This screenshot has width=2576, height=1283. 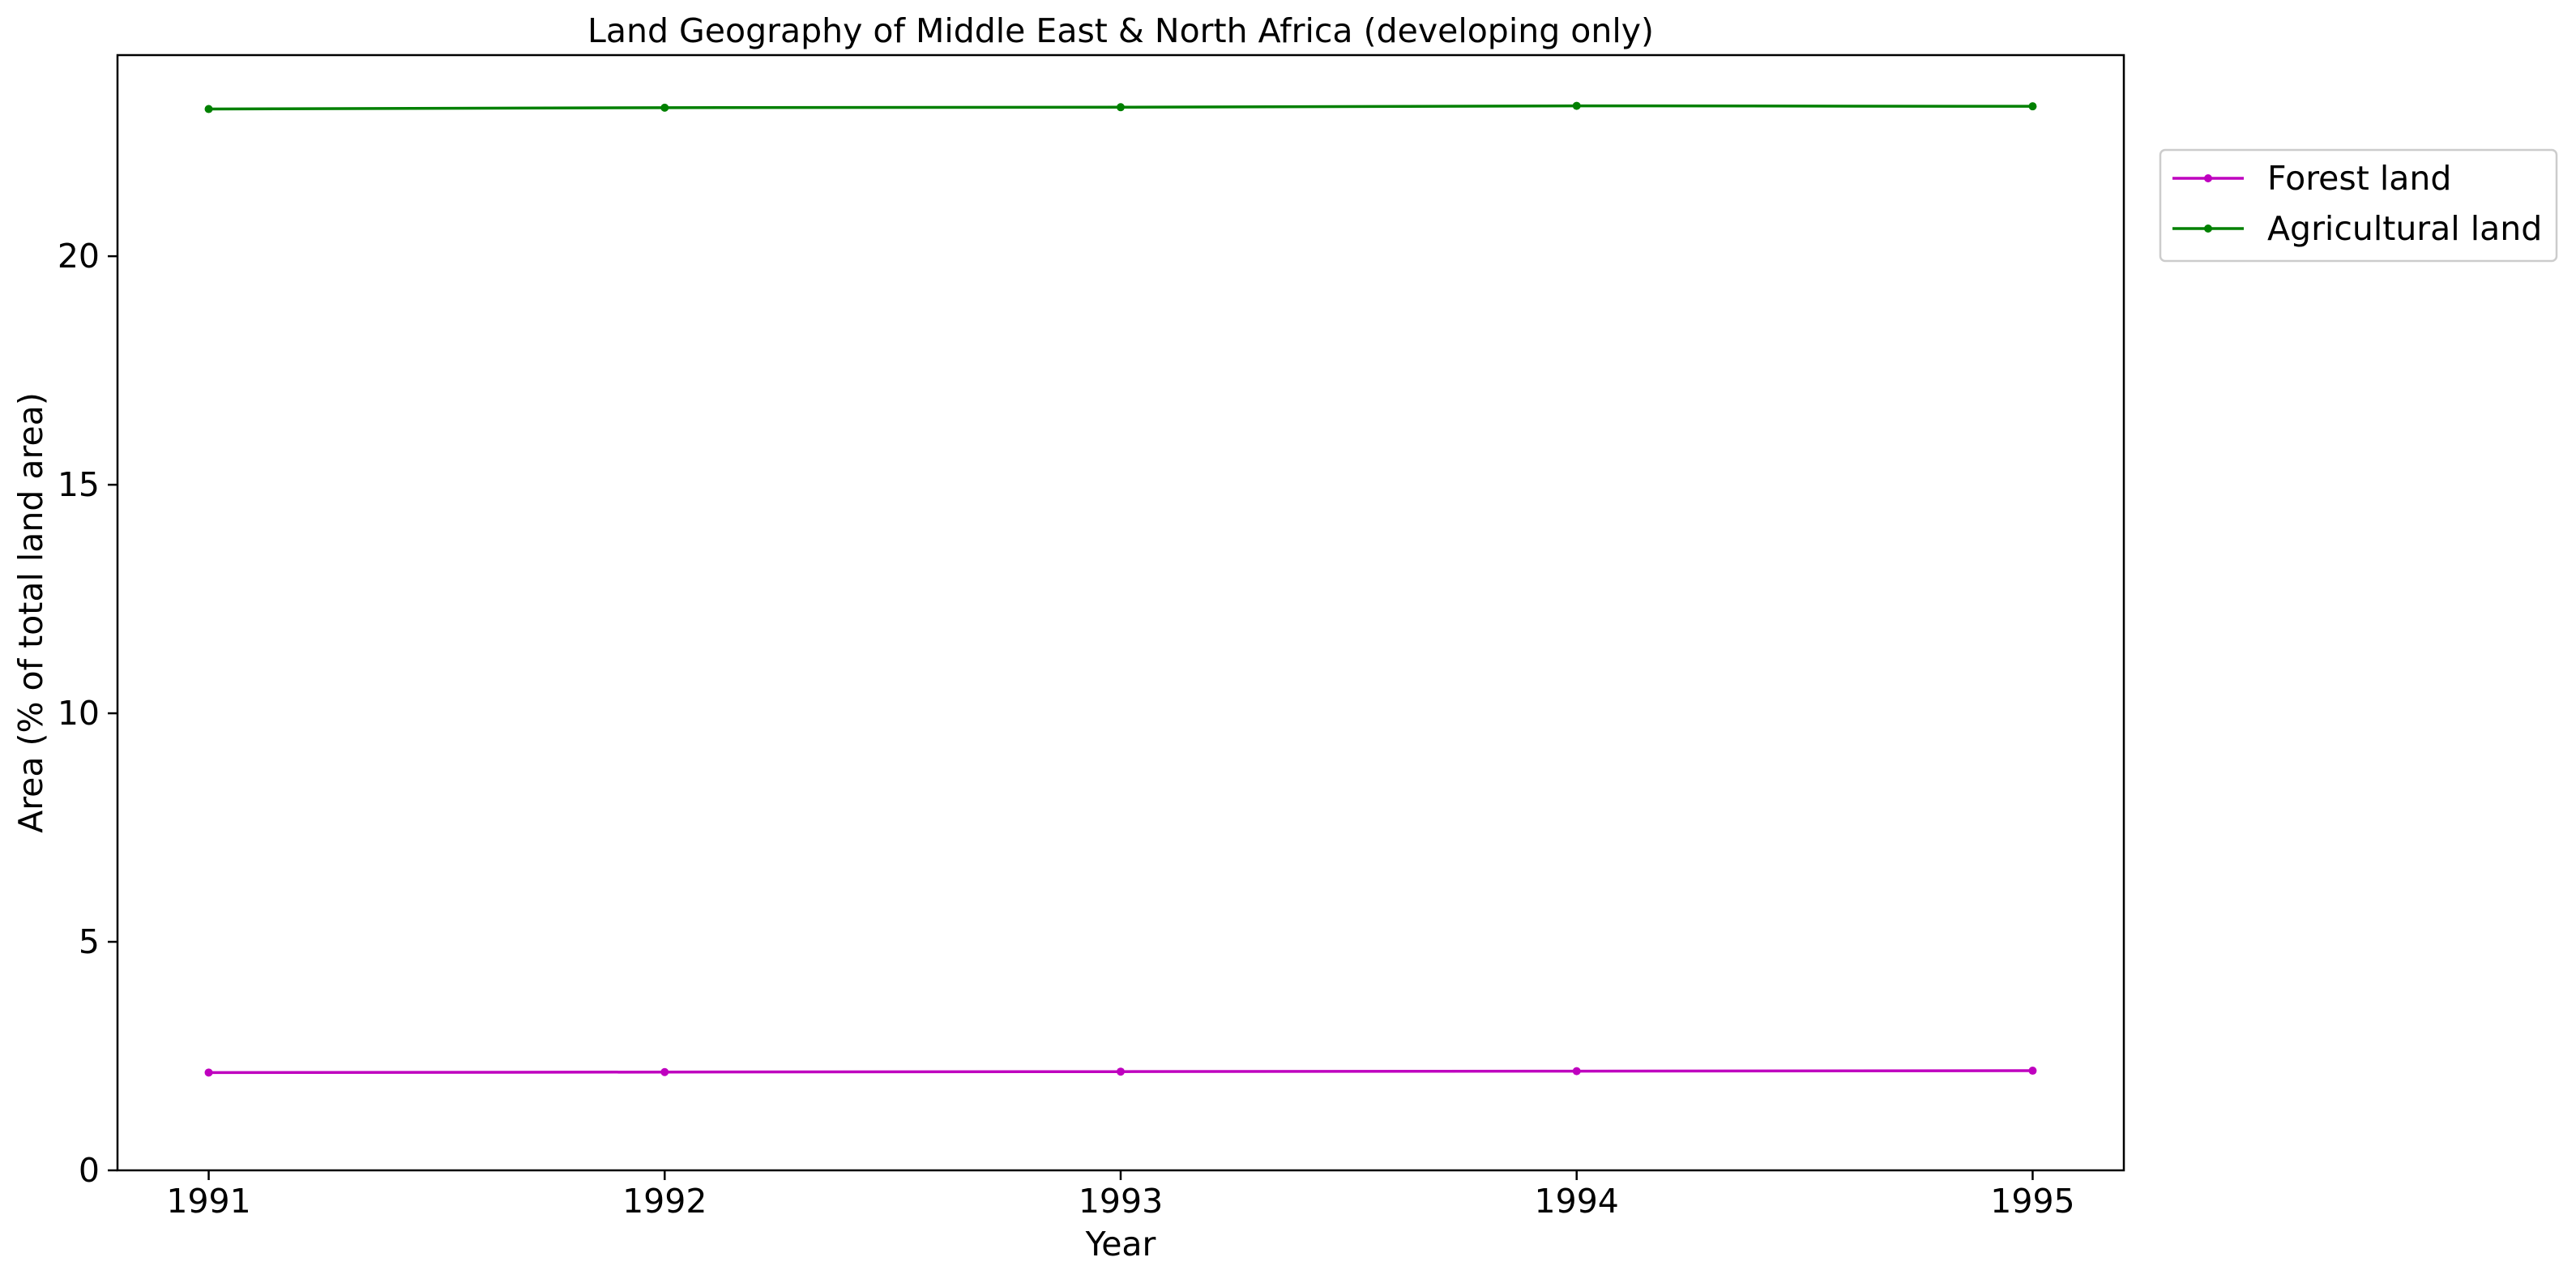 I want to click on legend-label: Agricultural land, so click(x=2404, y=228).